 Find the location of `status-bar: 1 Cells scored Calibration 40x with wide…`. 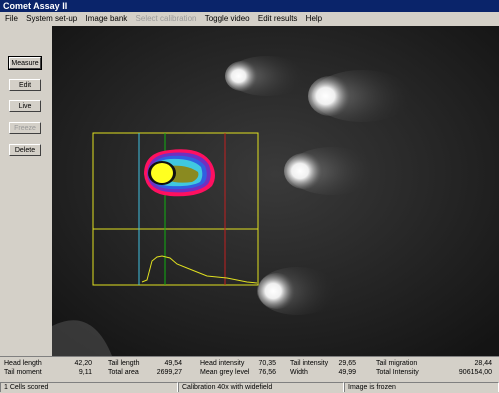

status-bar: 1 Cells scored Calibration 40x with wide… is located at coordinates (249, 387).